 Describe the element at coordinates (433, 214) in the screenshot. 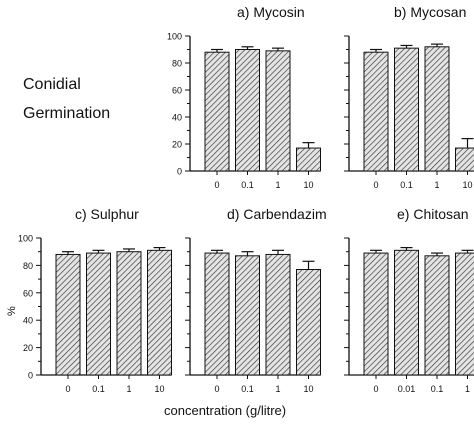

I see `chart-title: e) Chitosan` at that location.